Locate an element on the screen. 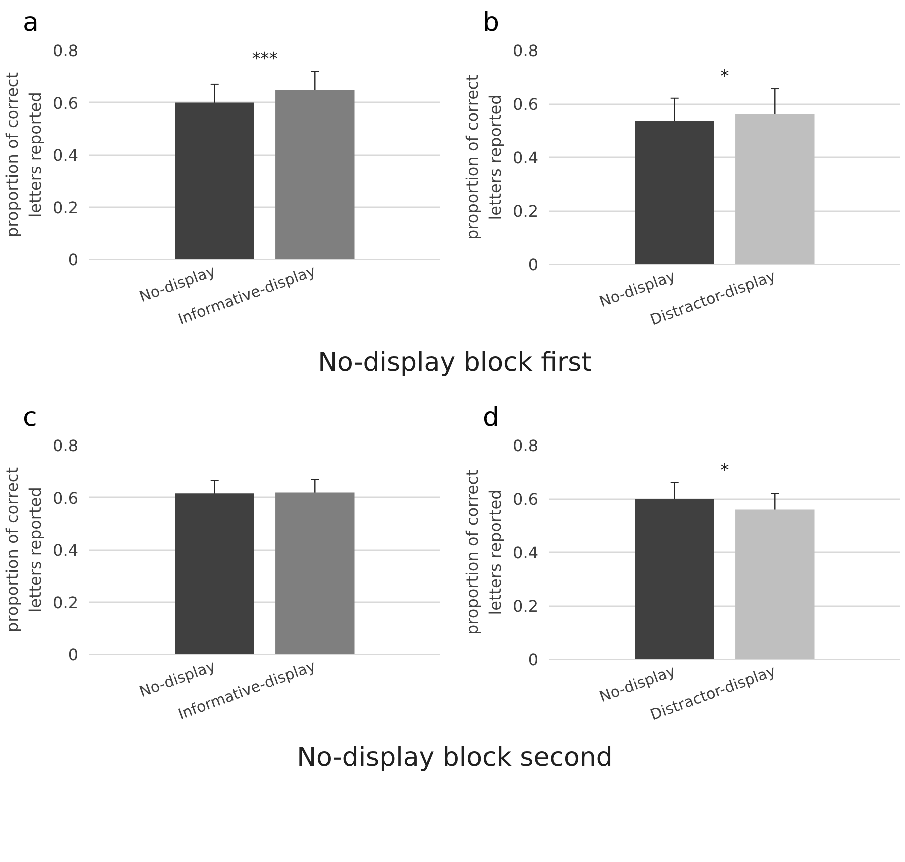 Image resolution: width=905 pixels, height=862 pixels. chart-title: a is located at coordinates (31, 23).